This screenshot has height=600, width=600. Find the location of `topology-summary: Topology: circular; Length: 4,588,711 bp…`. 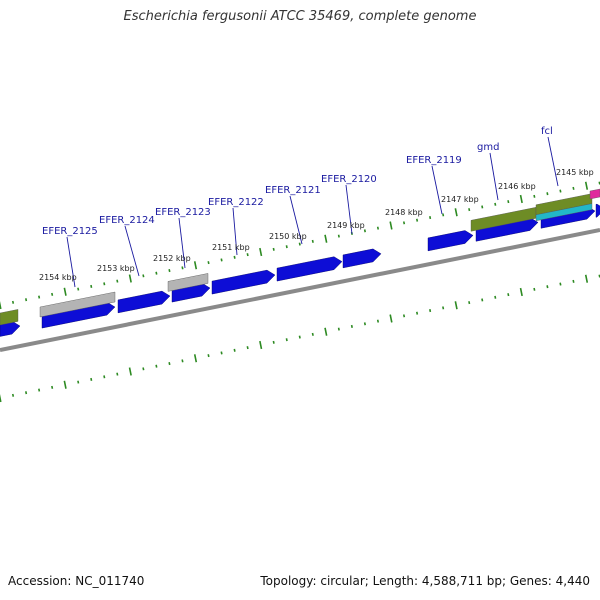

topology-summary: Topology: circular; Length: 4,588,711 bp… is located at coordinates (425, 581).